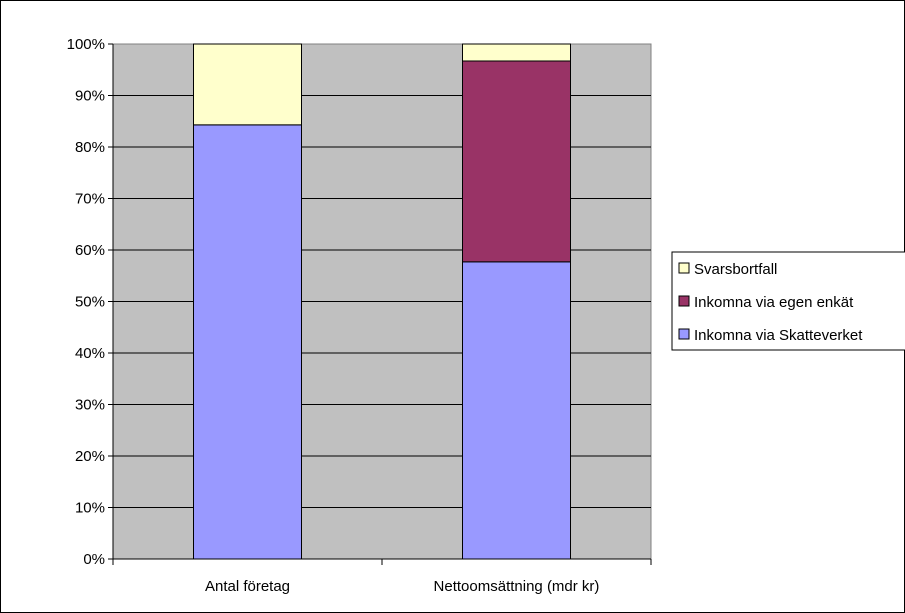  What do you see at coordinates (90, 353) in the screenshot?
I see `y-tick-label: 40%` at bounding box center [90, 353].